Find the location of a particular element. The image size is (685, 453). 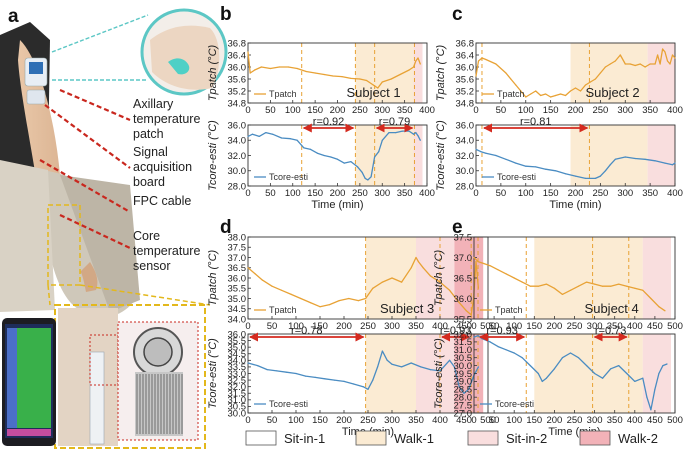

y-tick-label: 31.0 is located at coordinates (463, 350).